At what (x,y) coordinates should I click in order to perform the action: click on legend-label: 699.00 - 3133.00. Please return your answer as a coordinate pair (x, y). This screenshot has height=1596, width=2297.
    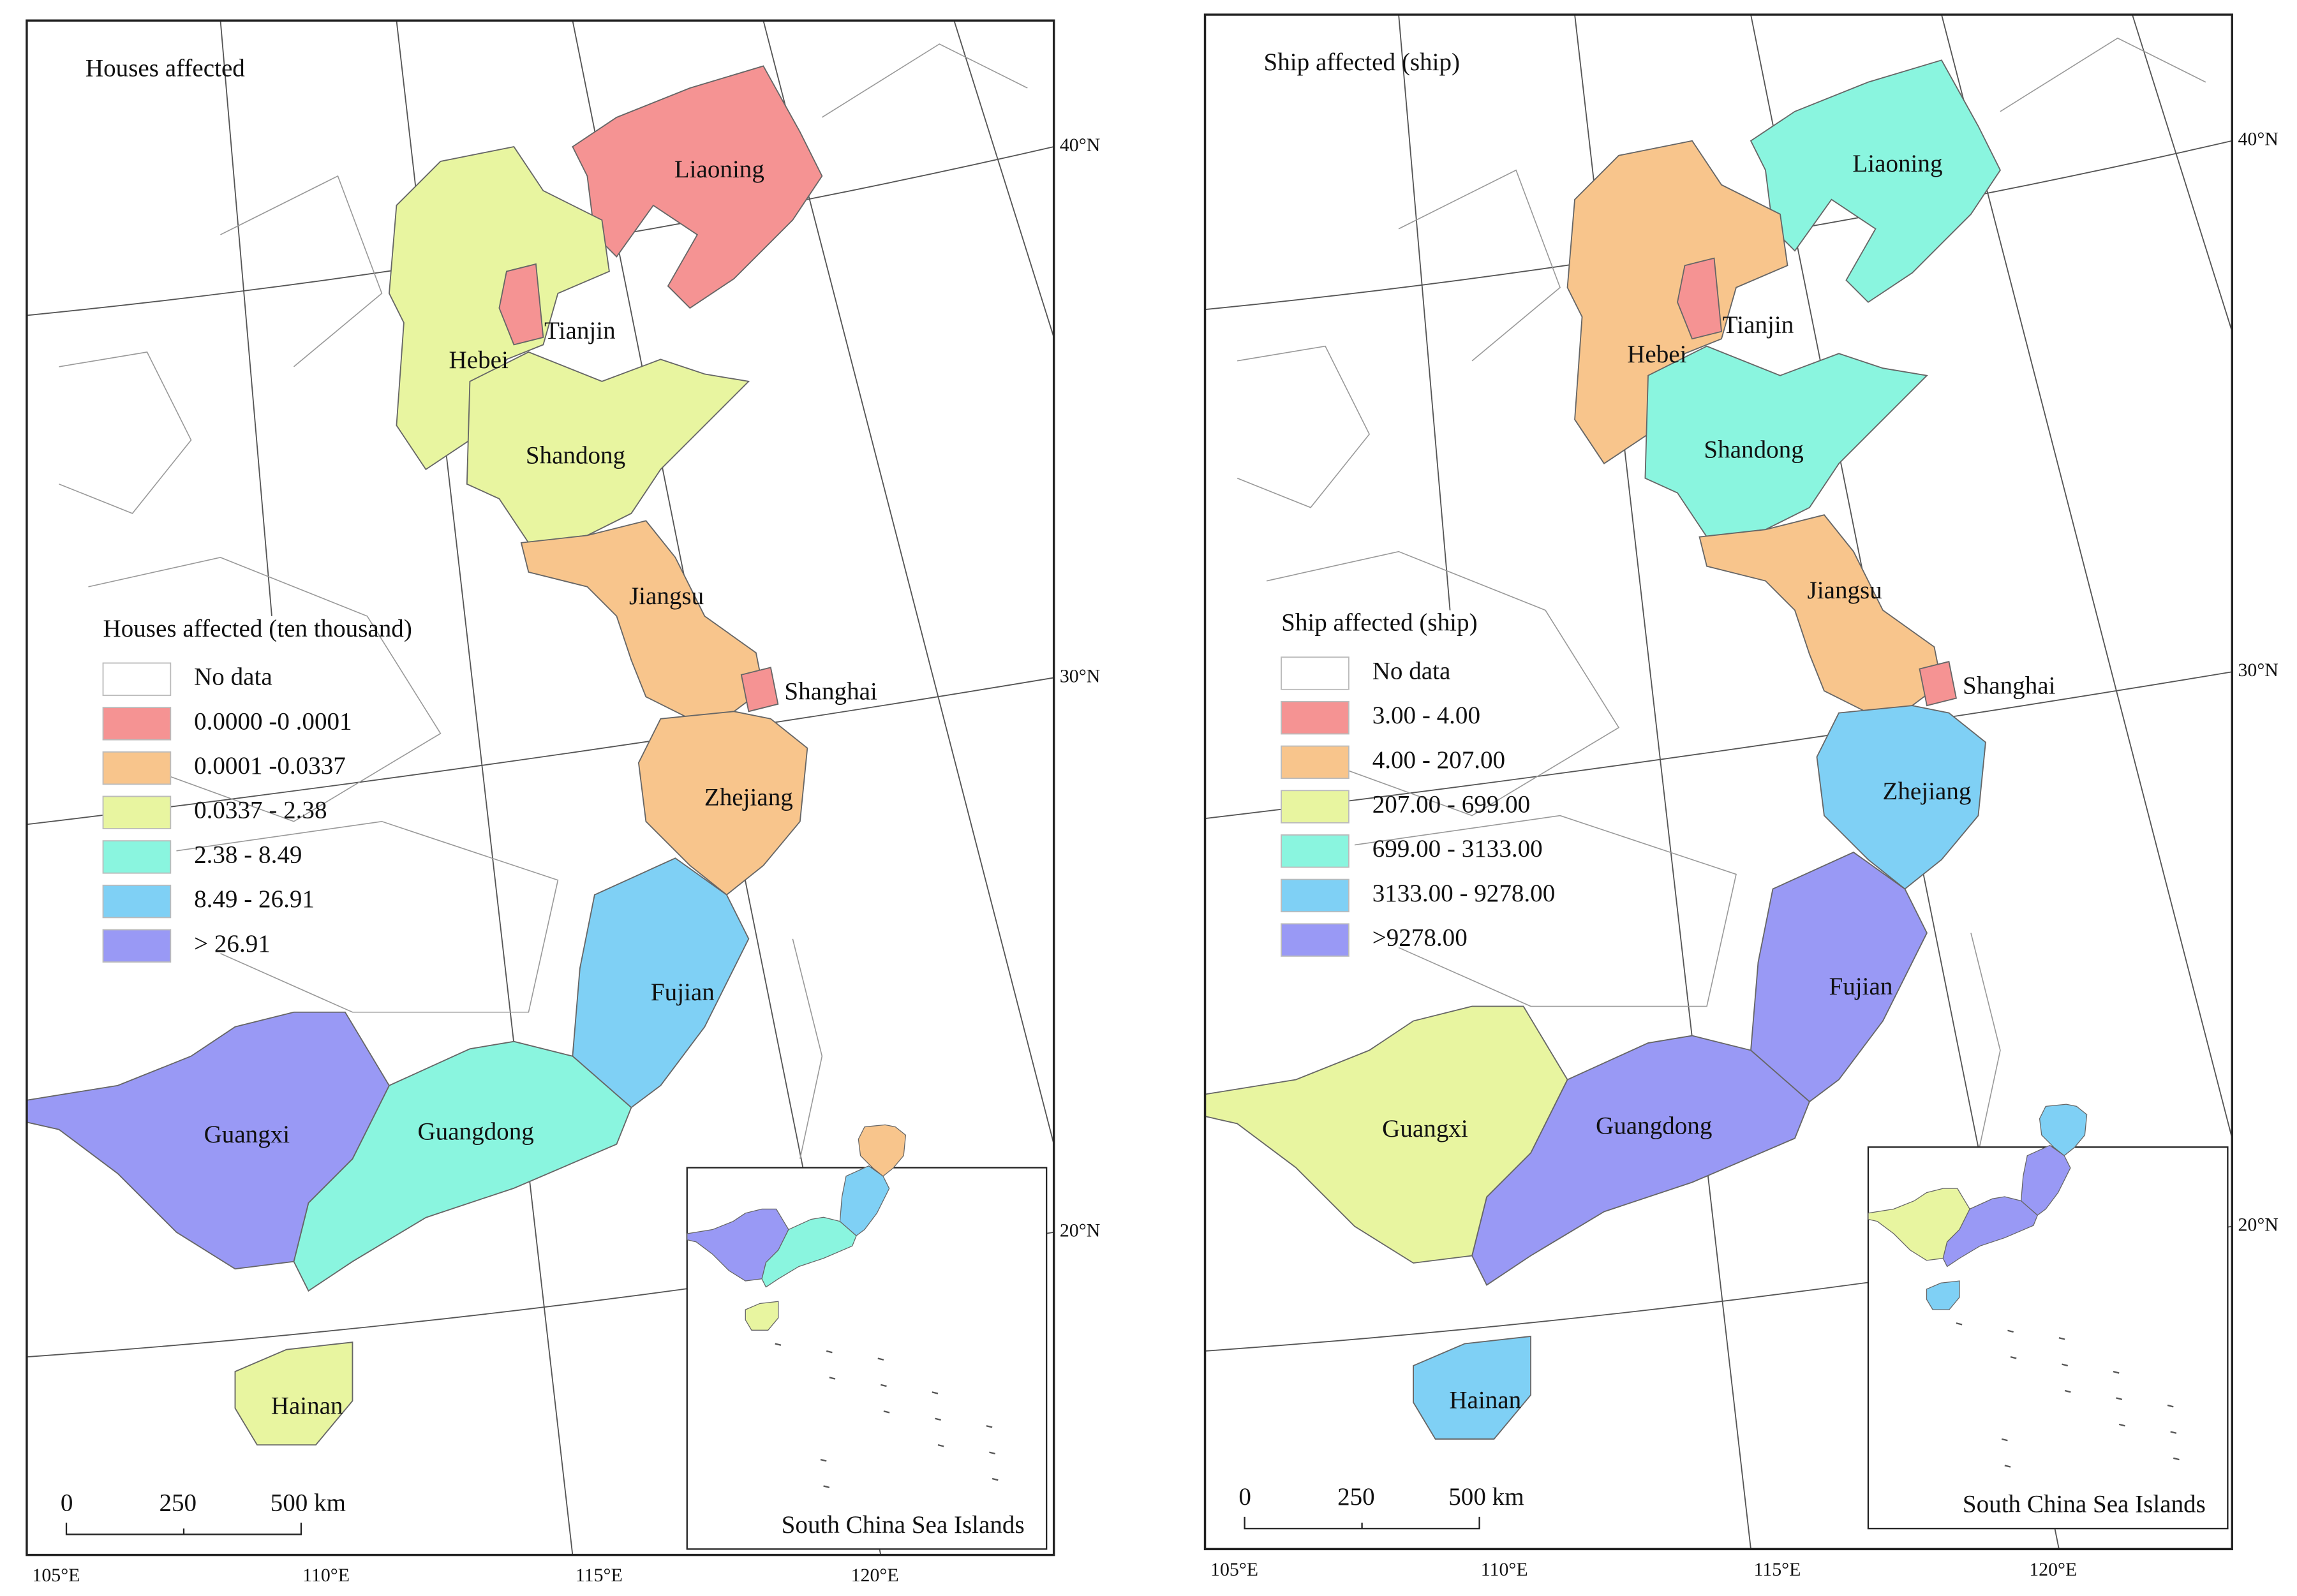
    Looking at the image, I should click on (1458, 849).